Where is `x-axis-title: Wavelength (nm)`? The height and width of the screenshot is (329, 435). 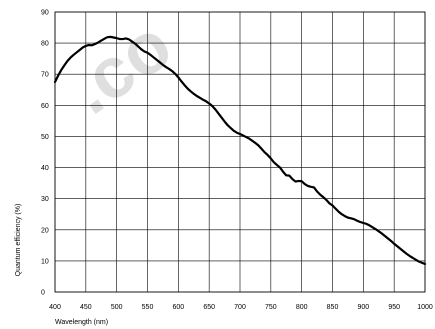 x-axis-title: Wavelength (nm) is located at coordinates (81, 322).